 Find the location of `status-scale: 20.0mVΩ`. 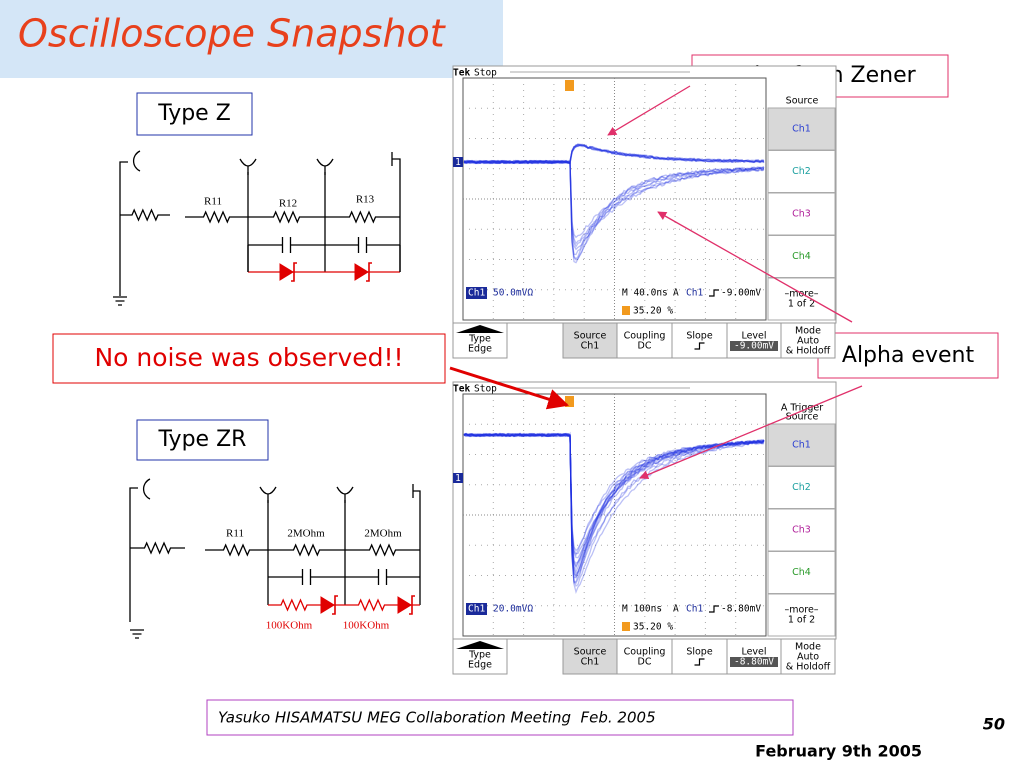

status-scale: 20.0mVΩ is located at coordinates (513, 609).